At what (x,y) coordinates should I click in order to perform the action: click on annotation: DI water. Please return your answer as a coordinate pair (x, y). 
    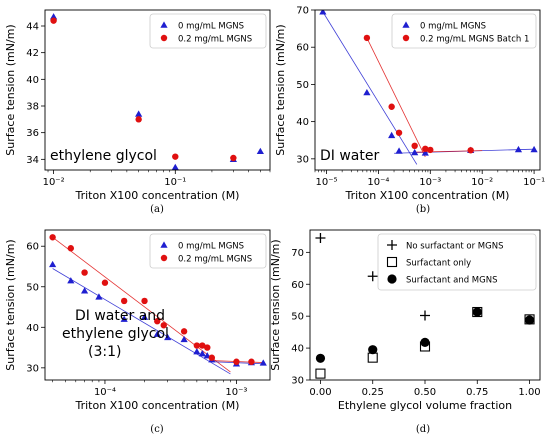
    Looking at the image, I should click on (349, 156).